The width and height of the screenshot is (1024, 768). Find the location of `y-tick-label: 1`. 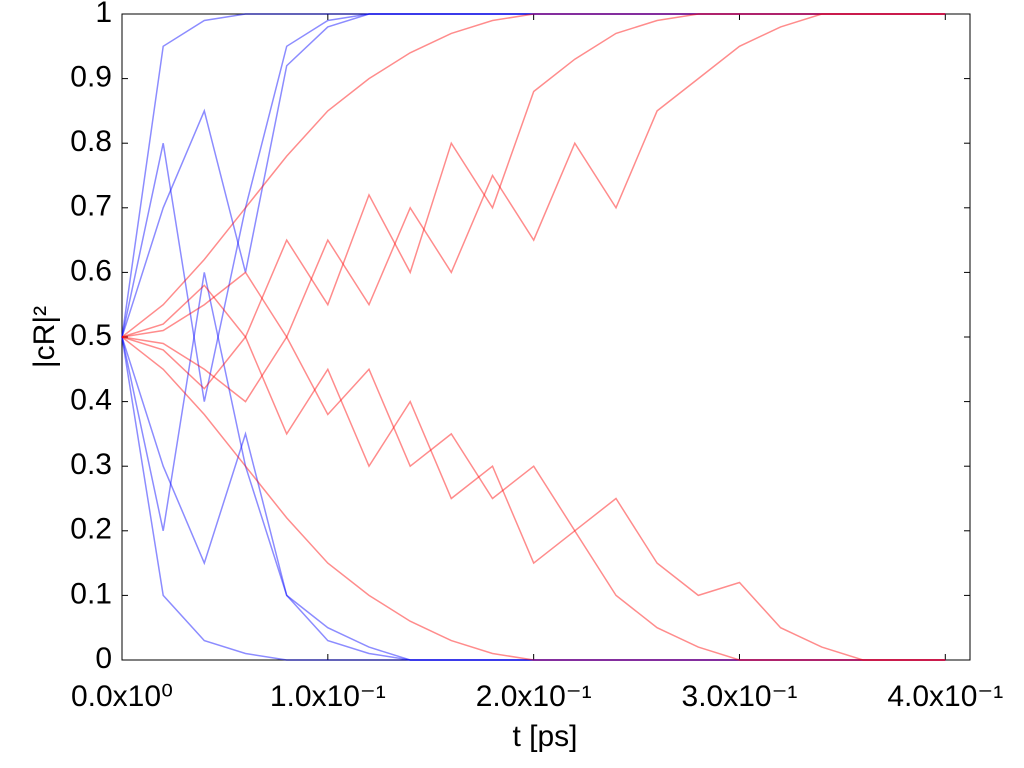

y-tick-label: 1 is located at coordinates (103, 14).